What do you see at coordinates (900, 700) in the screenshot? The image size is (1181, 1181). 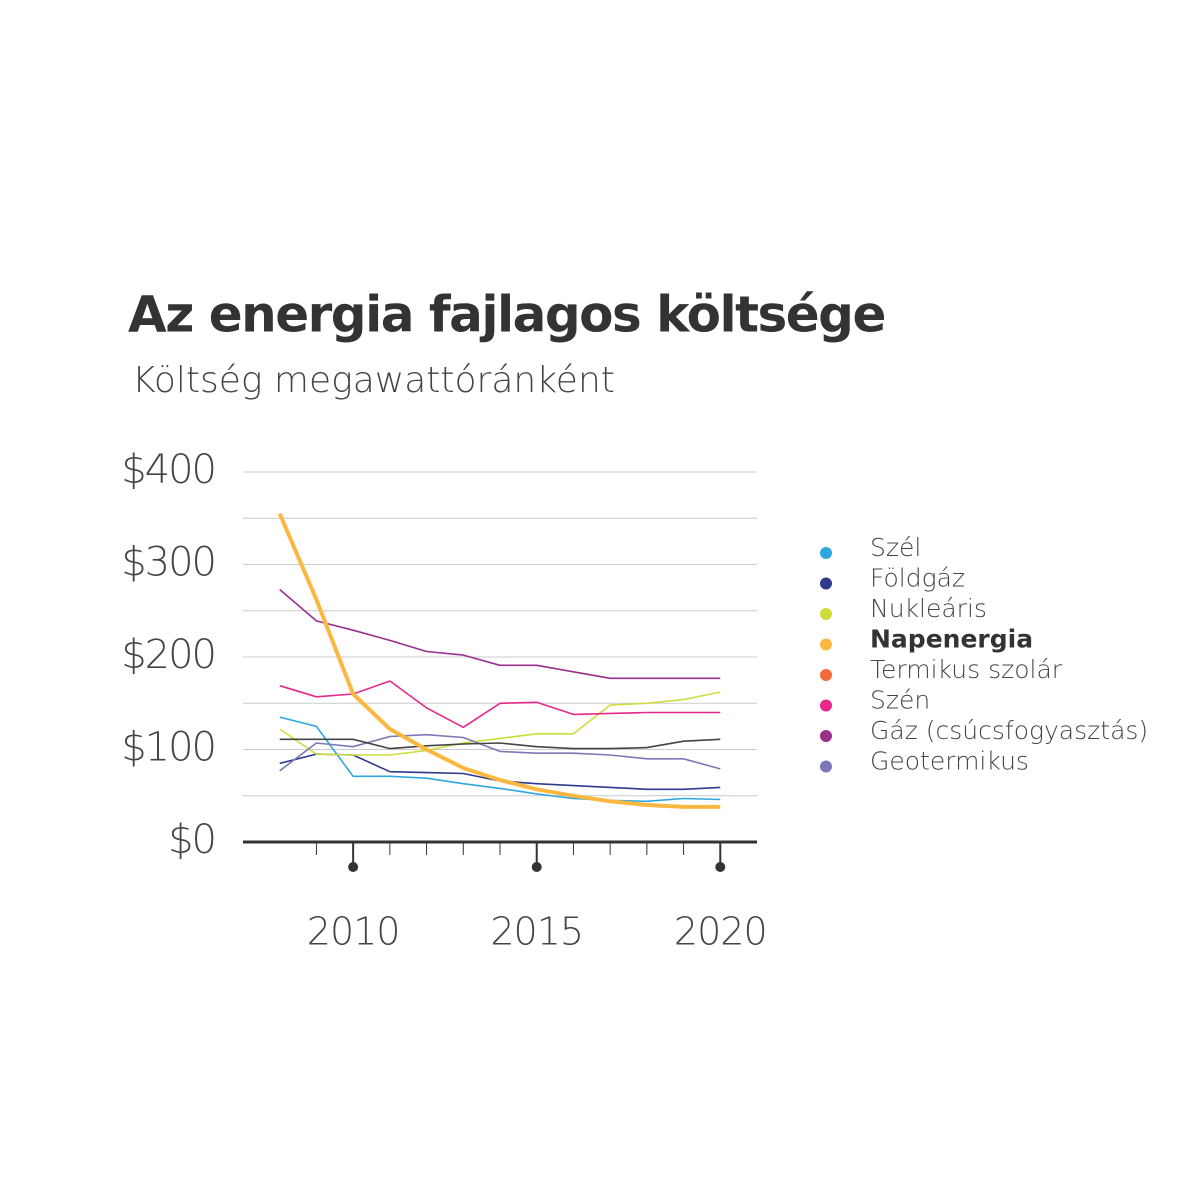 I see `legend-label: Szén` at bounding box center [900, 700].